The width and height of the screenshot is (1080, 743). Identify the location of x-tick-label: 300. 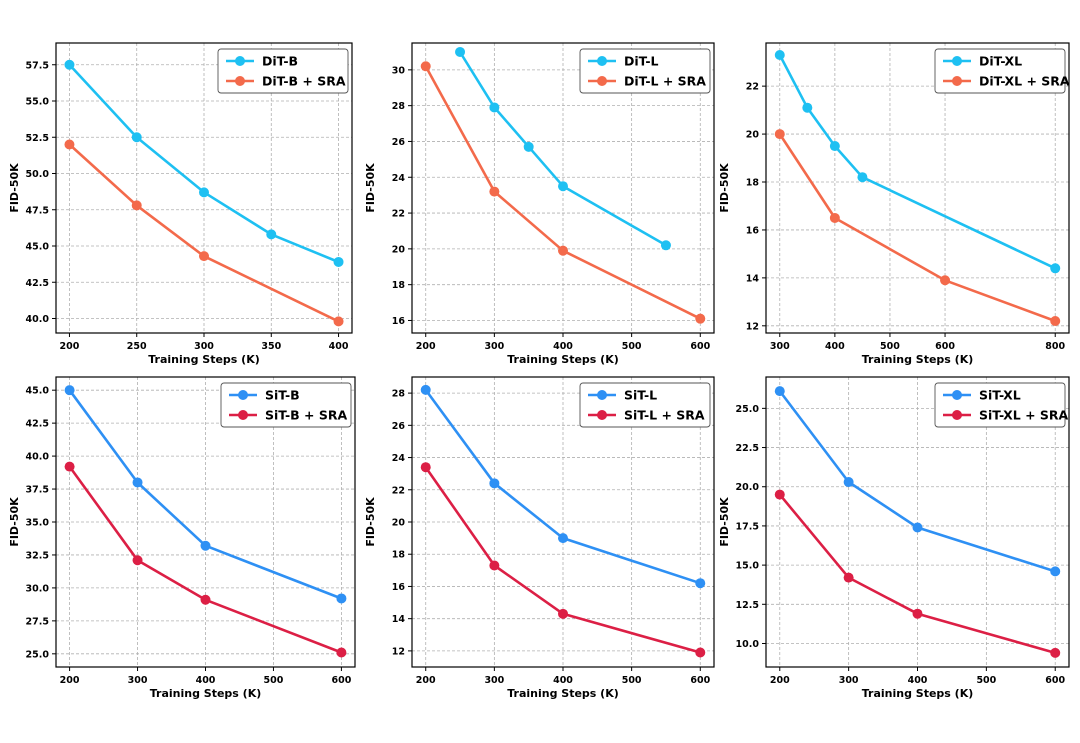
(138, 680).